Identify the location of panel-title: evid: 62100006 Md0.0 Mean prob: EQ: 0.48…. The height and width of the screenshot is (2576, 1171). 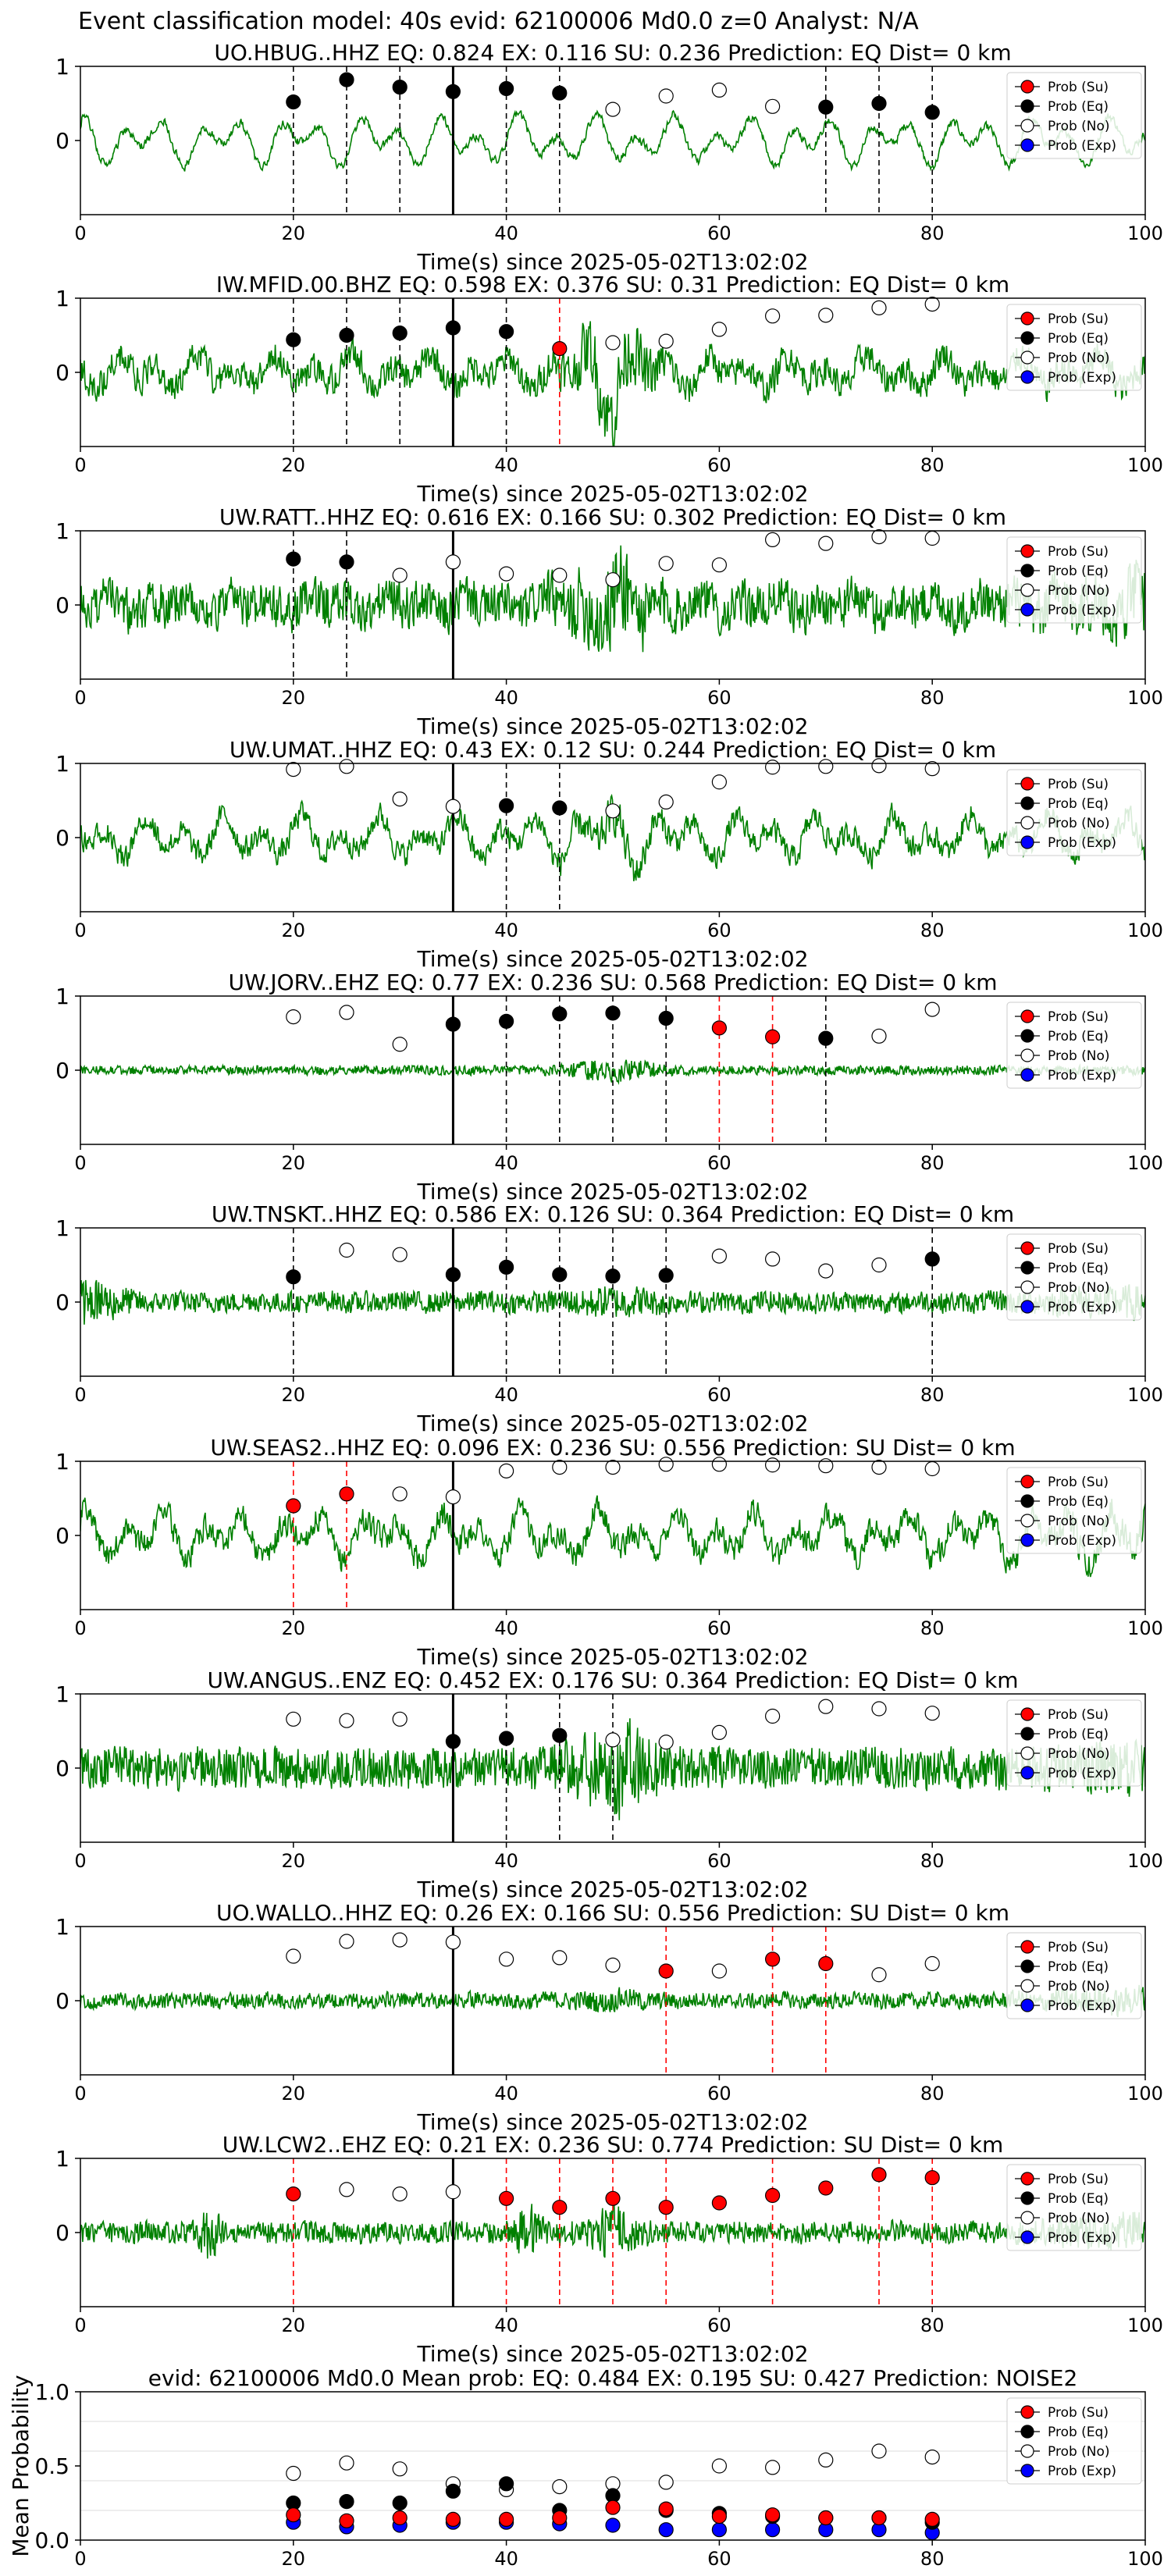
(613, 2378).